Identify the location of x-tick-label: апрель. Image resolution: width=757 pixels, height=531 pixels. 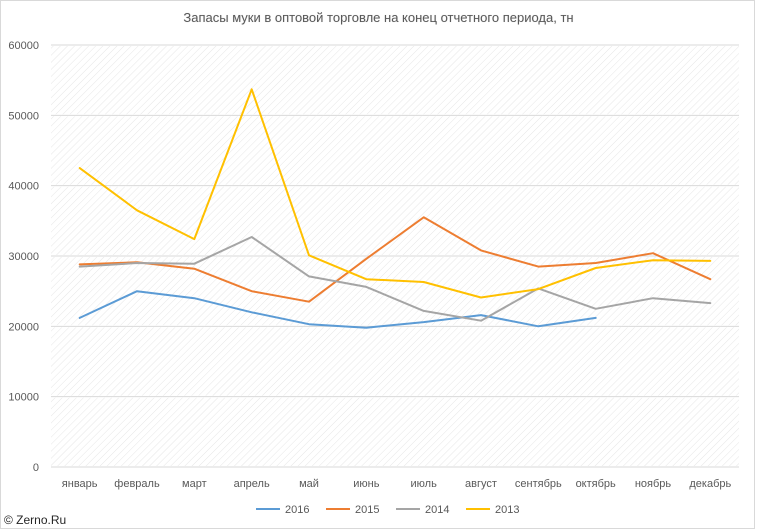
(252, 484).